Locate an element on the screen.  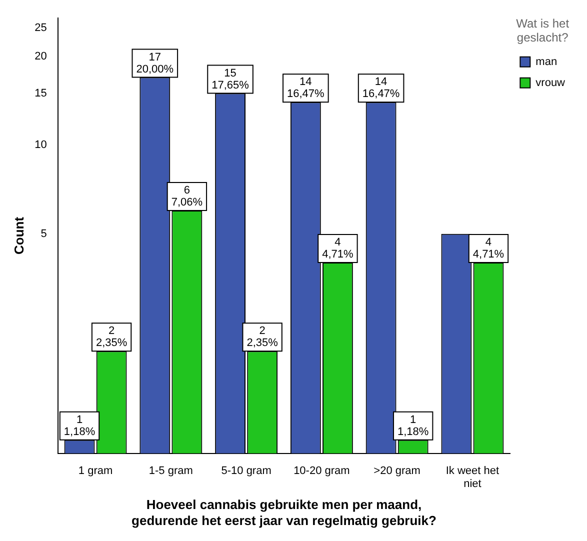
y-tick-label: 5 is located at coordinates (43, 234).